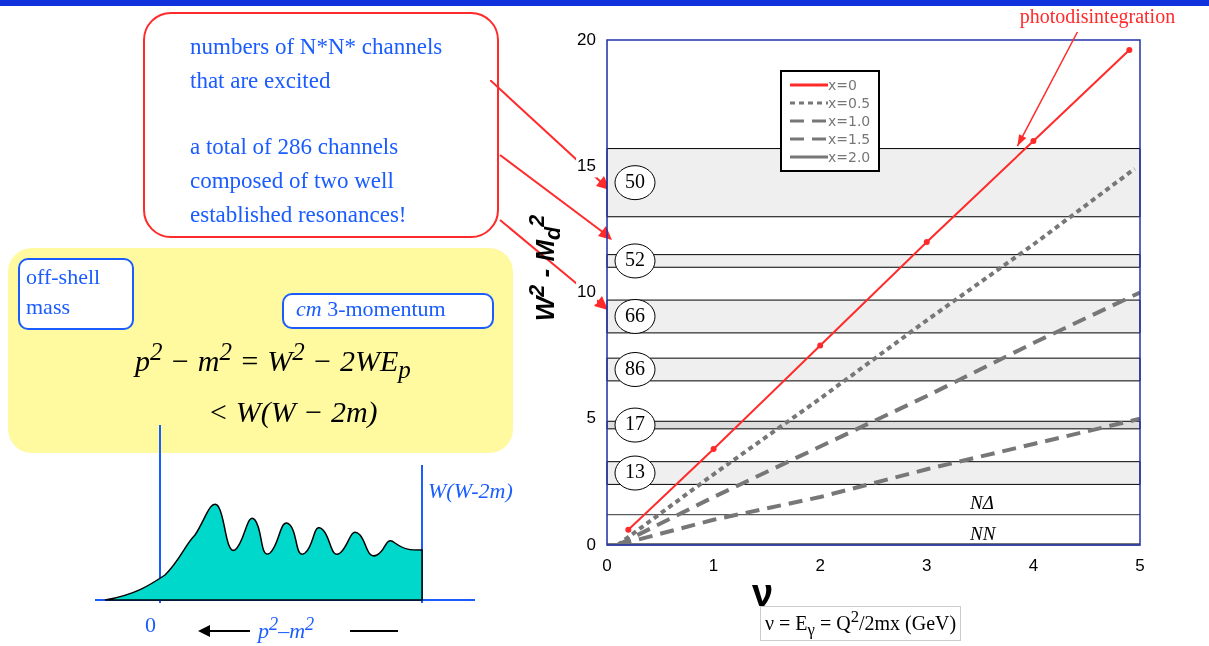 The height and width of the screenshot is (646, 1209). Describe the element at coordinates (286, 629) in the screenshot. I see `text: p$^{2}$–m$^{2}$` at that location.